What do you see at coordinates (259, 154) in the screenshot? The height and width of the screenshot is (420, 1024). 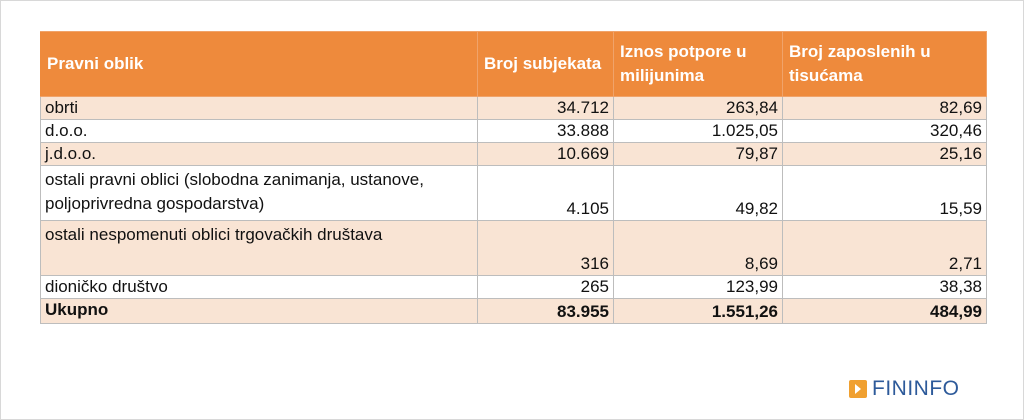 I see `row-label: j.d.o.o.` at bounding box center [259, 154].